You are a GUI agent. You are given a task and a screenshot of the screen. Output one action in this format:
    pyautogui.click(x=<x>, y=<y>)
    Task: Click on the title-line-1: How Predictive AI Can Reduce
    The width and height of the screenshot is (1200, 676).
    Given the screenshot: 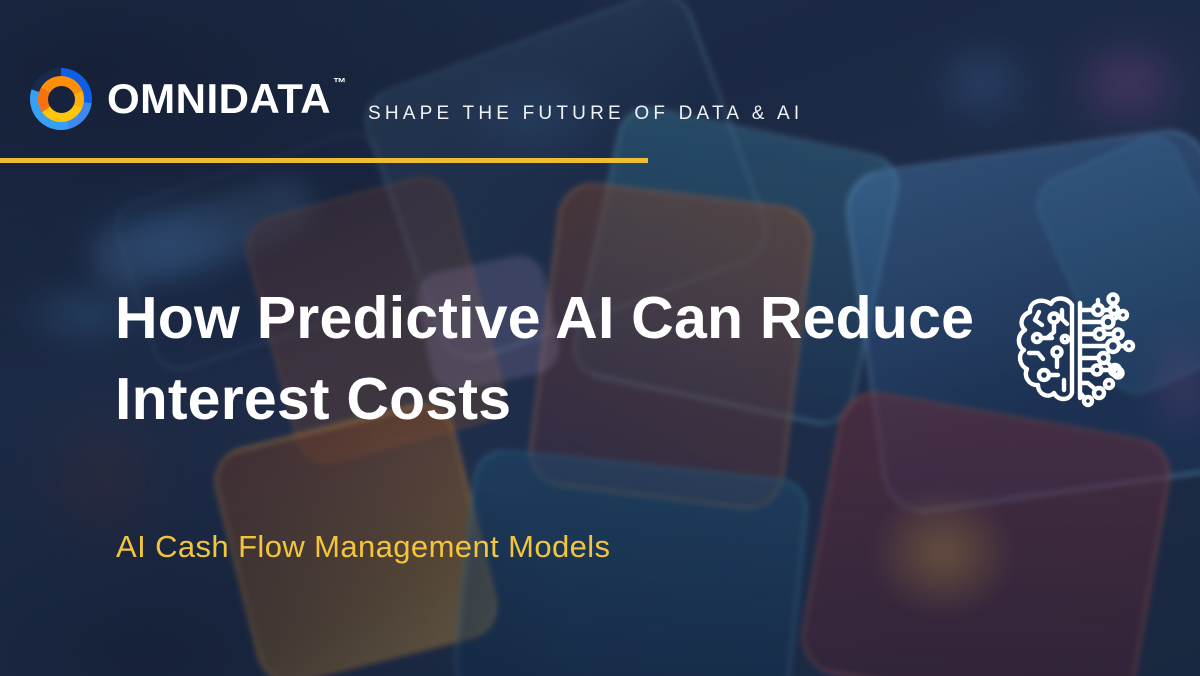 What is the action you would take?
    pyautogui.click(x=545, y=318)
    